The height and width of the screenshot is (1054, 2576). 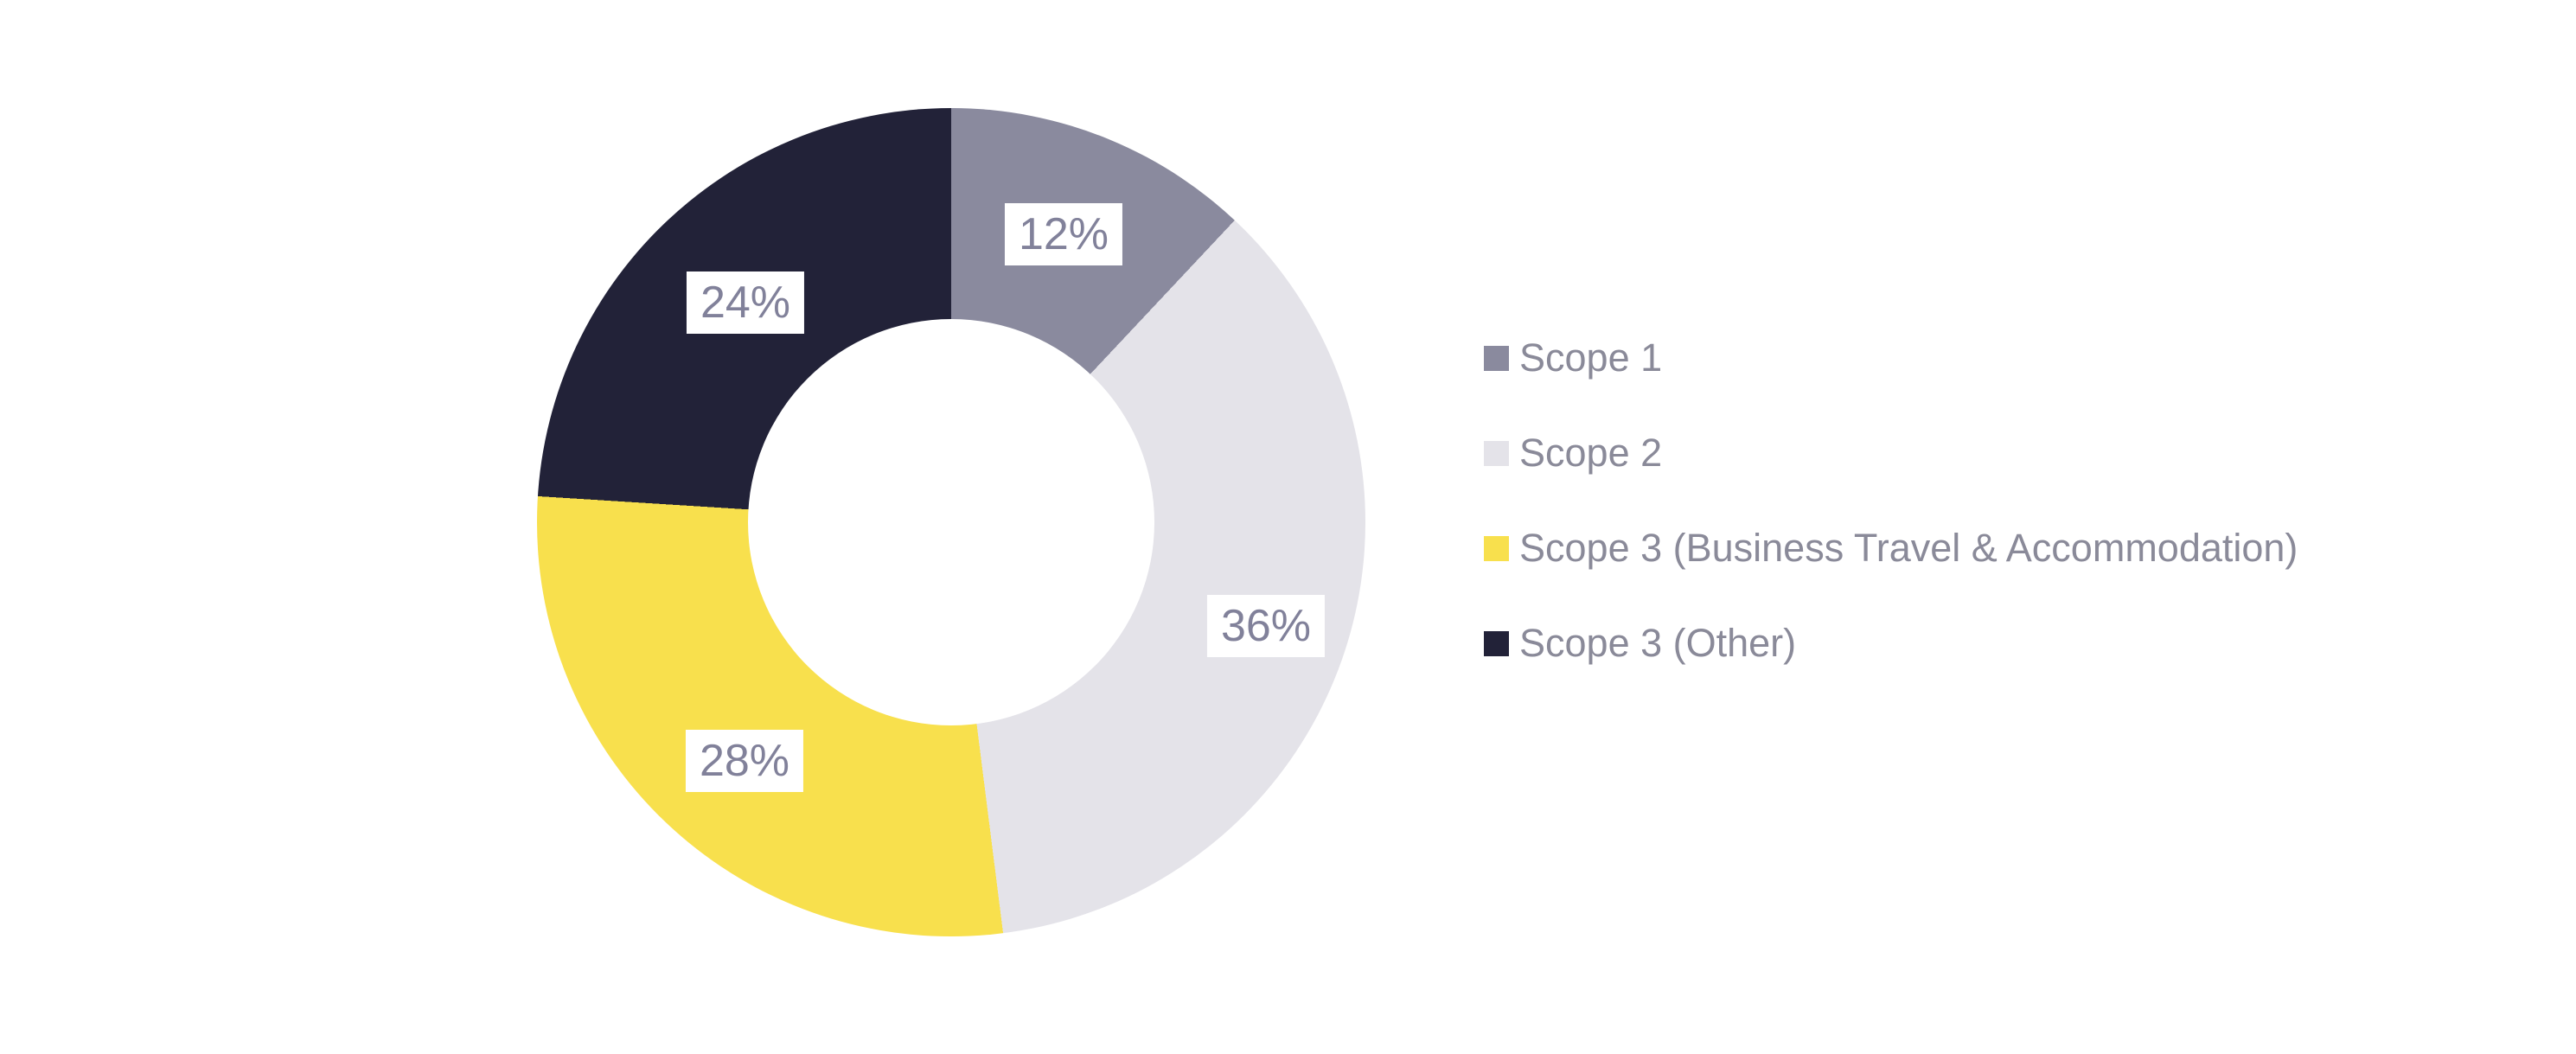 I want to click on slice-label-scope1: 12%, so click(x=1063, y=234).